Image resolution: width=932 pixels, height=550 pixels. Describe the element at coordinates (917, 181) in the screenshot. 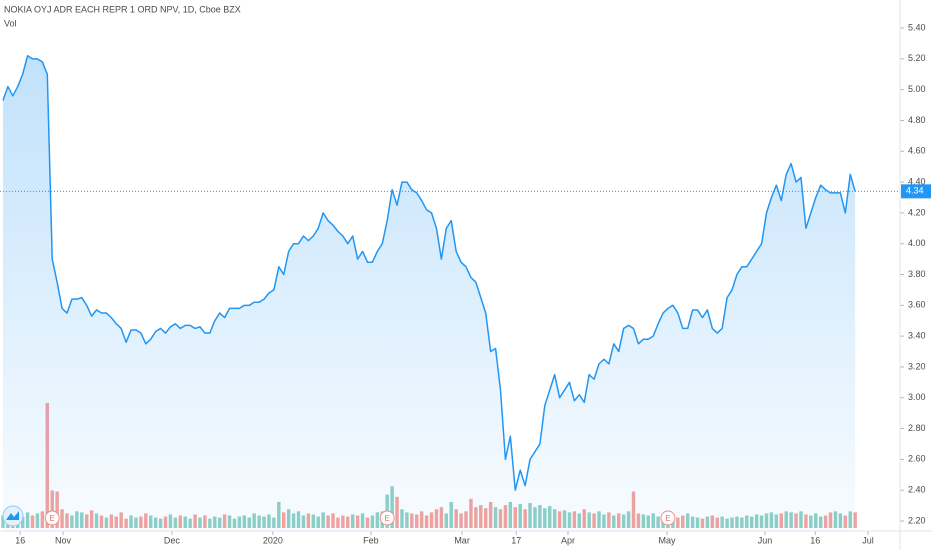

I see `y-tick-label: 4.40` at that location.